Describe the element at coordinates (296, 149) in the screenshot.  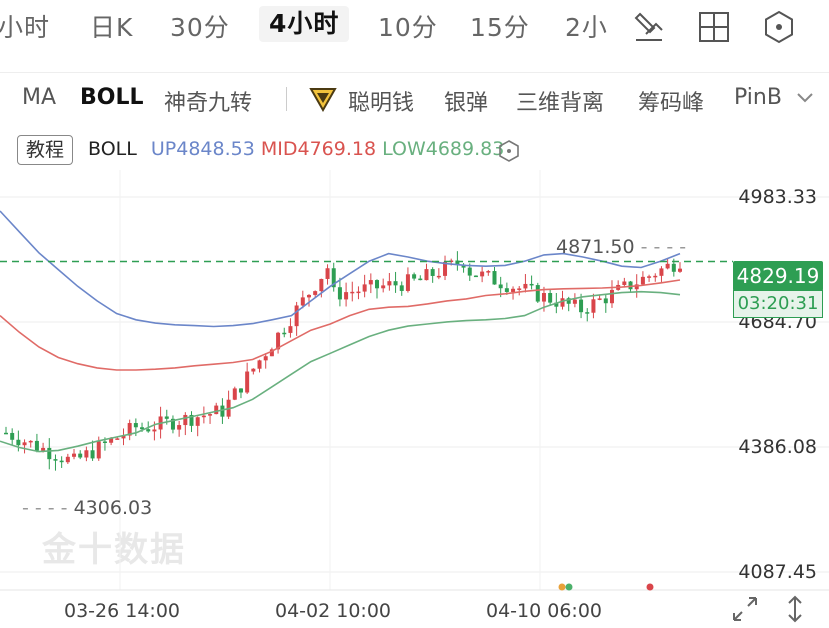
I see `boll-values: BOLL UP4848.53 MID4769.18 LOW4689.83` at that location.